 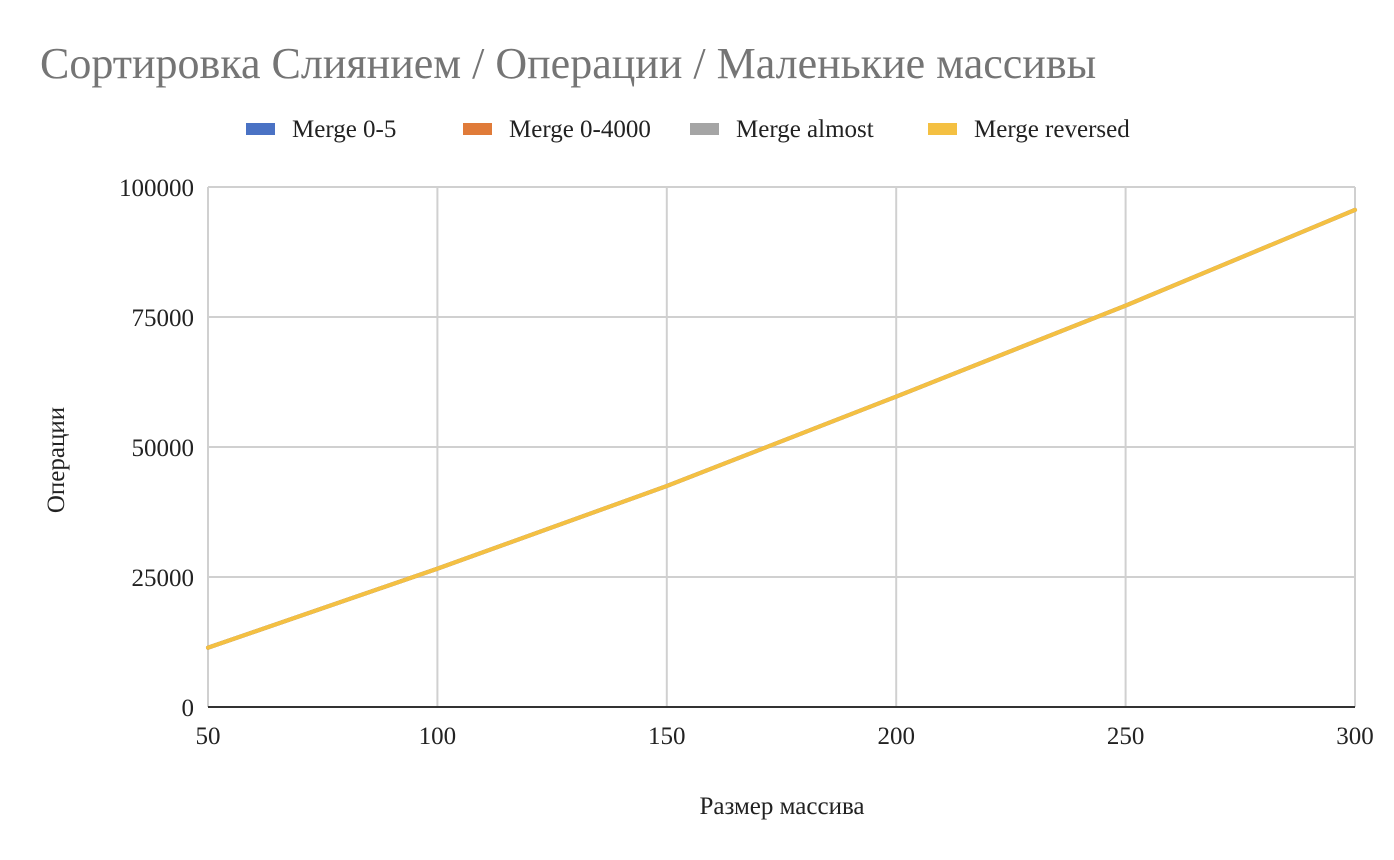 What do you see at coordinates (438, 736) in the screenshot?
I see `x-tick-label: 100` at bounding box center [438, 736].